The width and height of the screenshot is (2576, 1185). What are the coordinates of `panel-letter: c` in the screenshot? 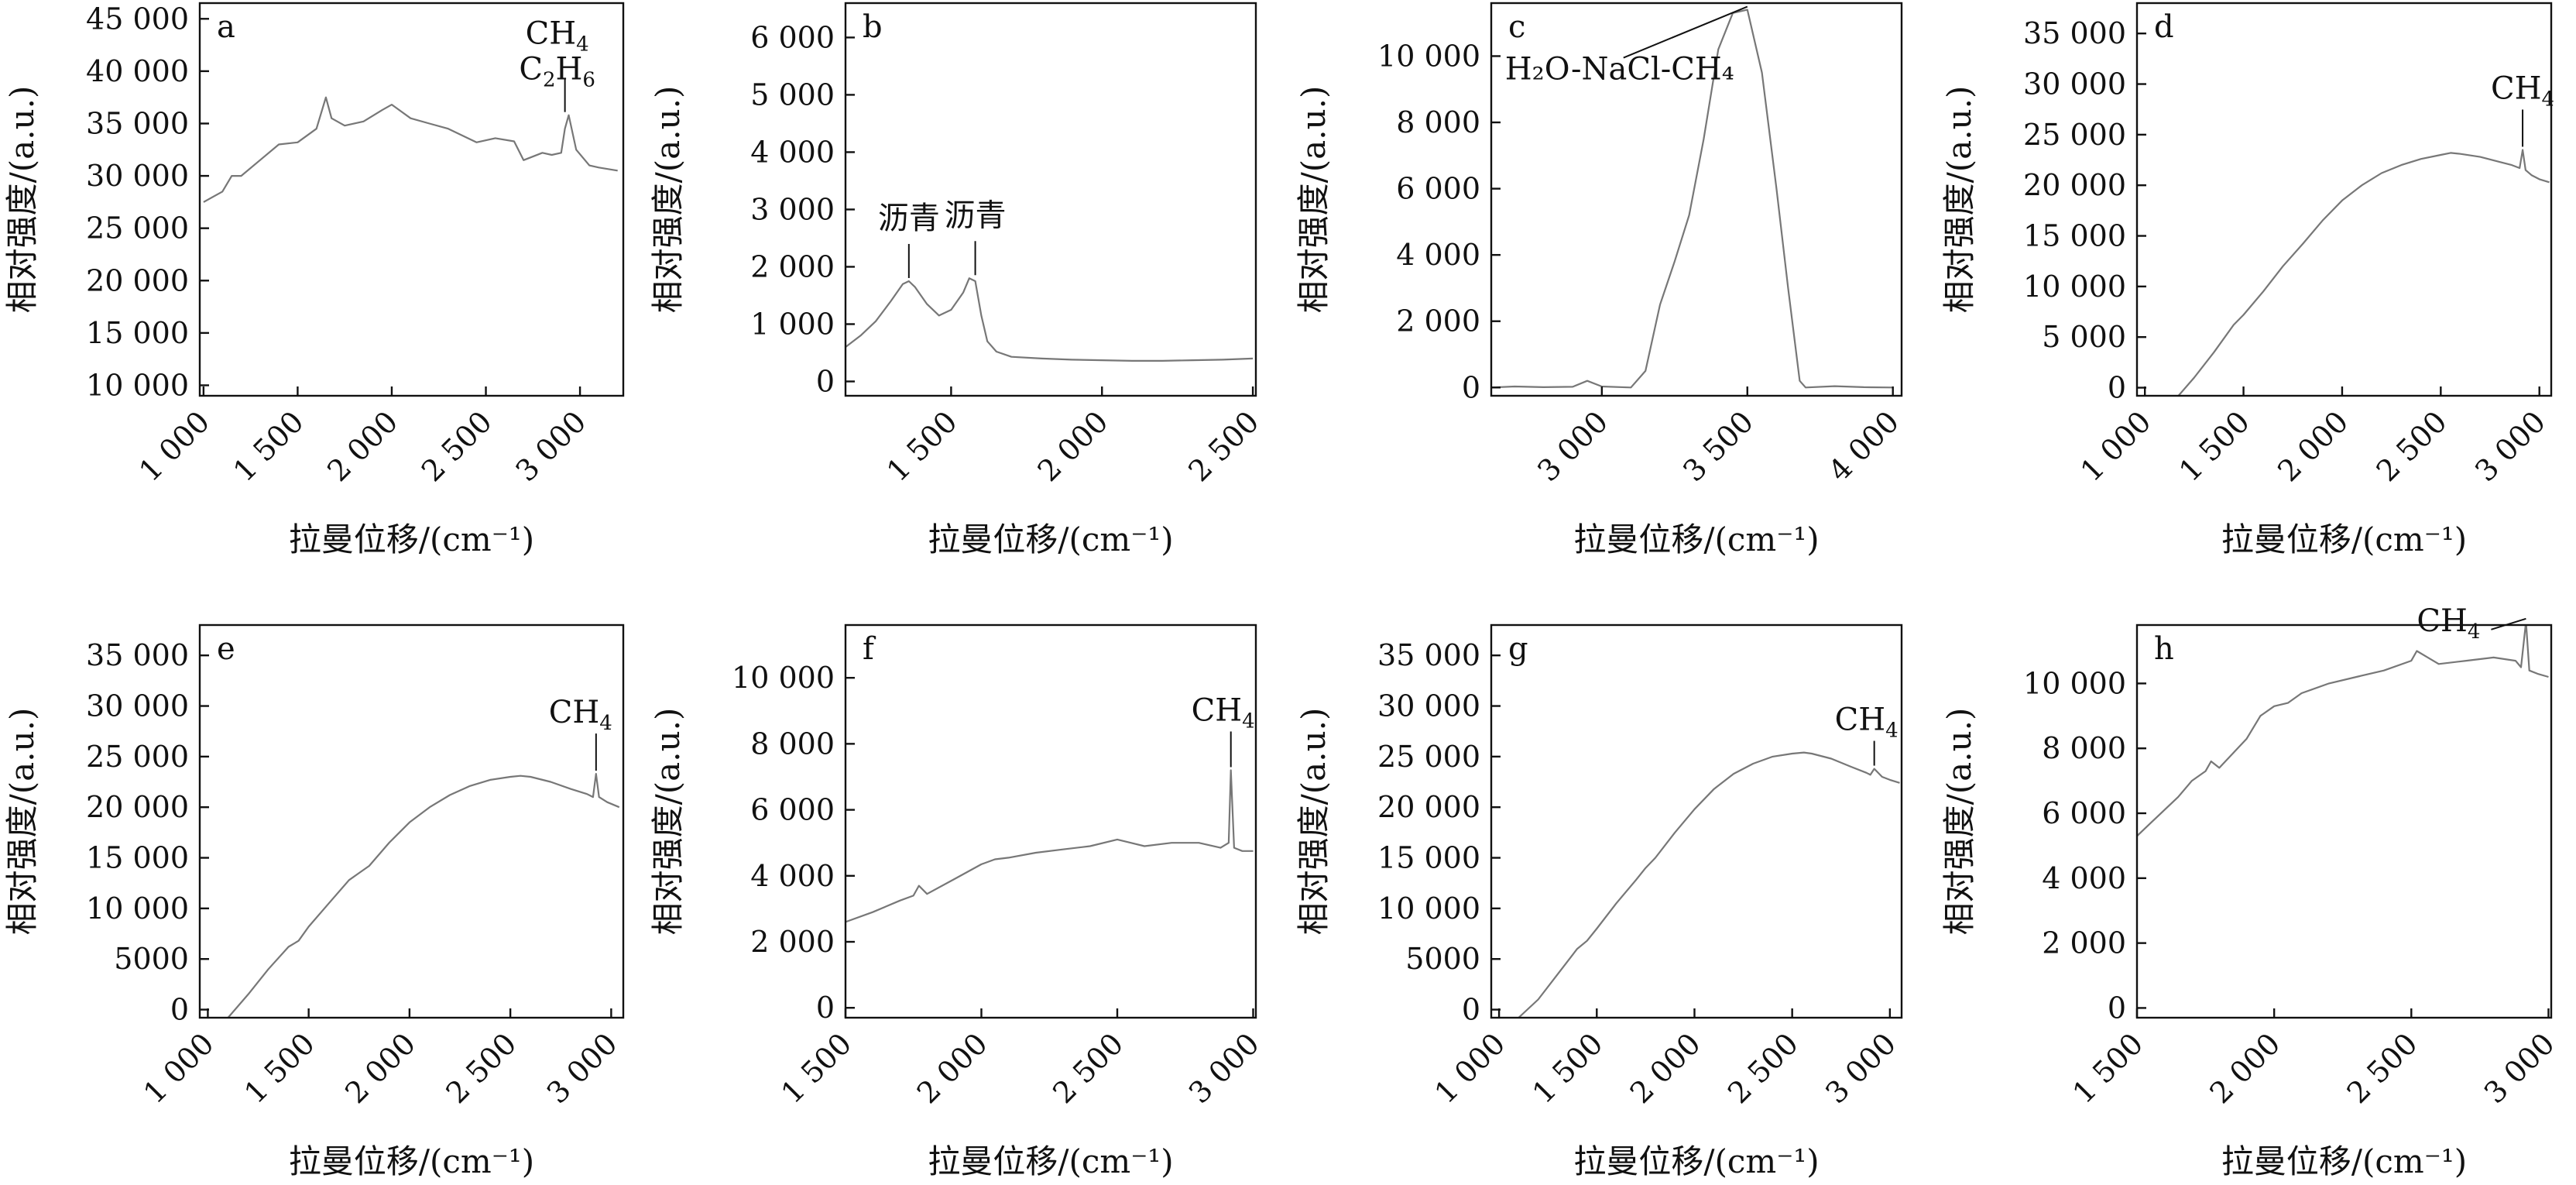 It's located at (1516, 27).